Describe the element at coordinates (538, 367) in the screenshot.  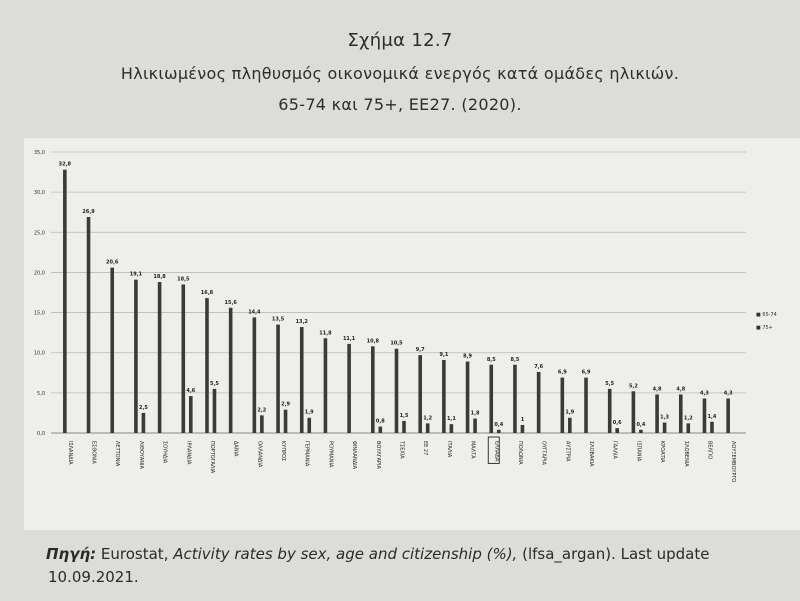
I see `data-label-65-74: 7,6` at that location.